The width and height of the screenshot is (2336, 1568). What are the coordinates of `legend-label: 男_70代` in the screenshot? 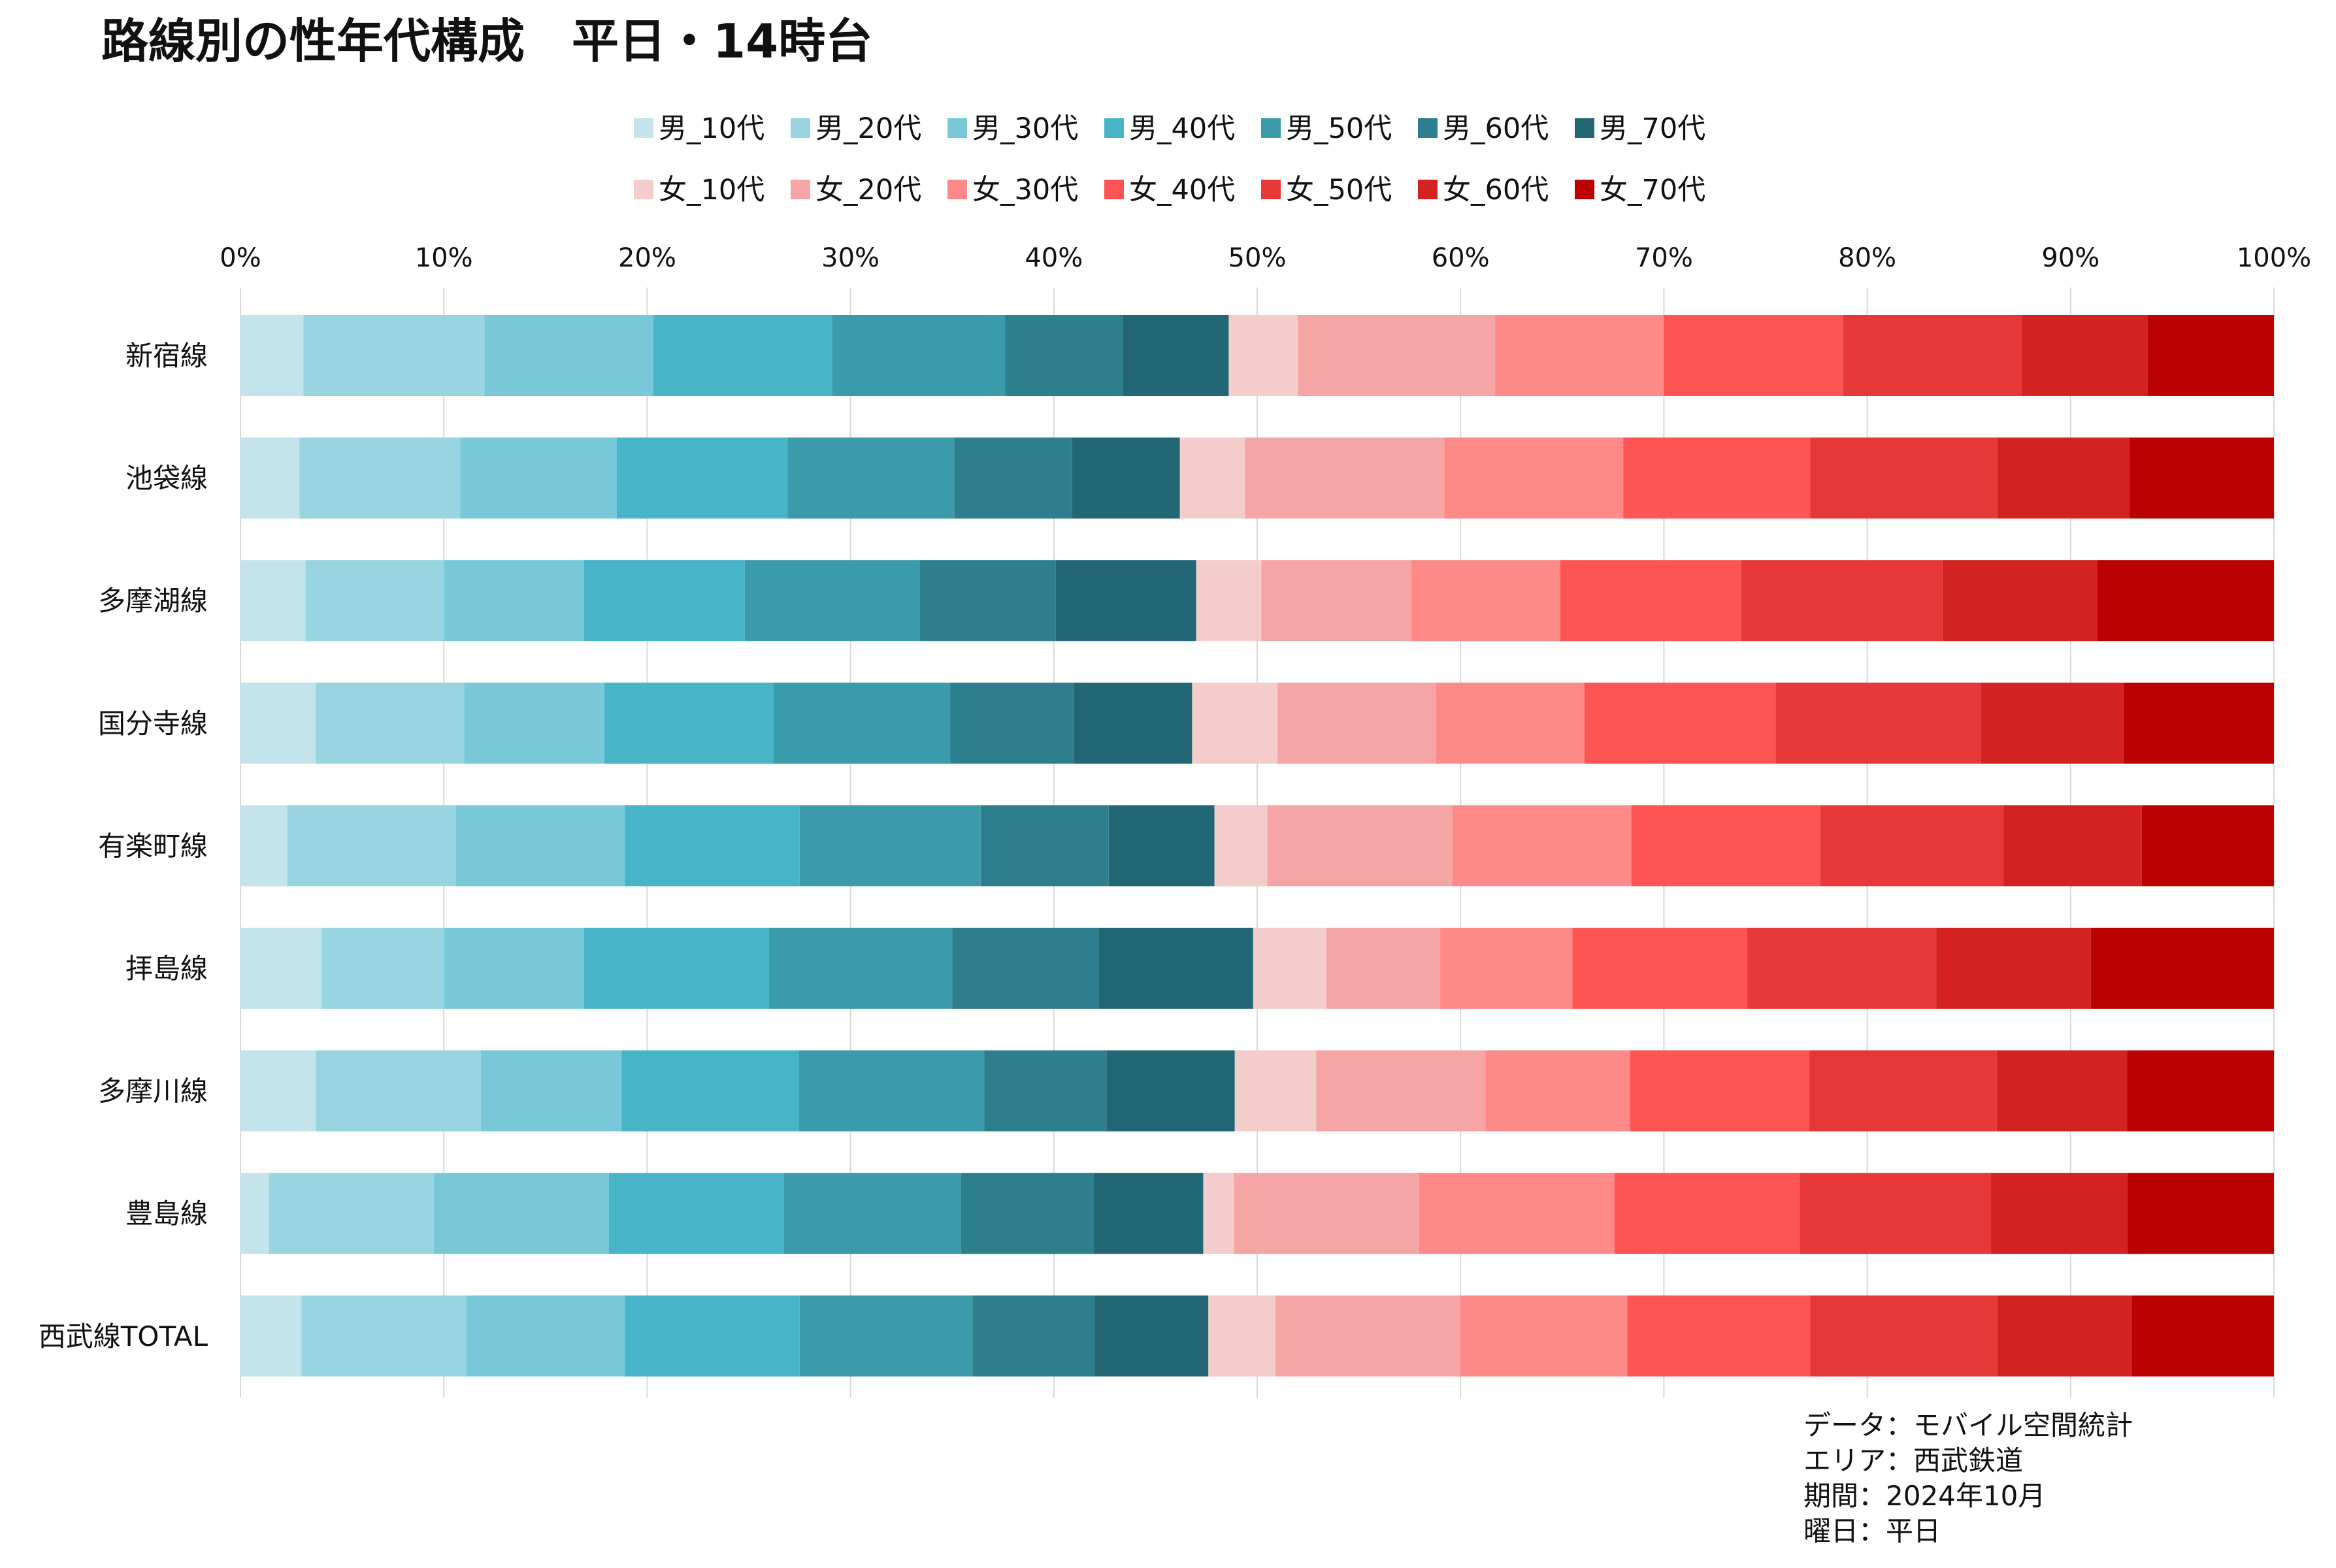 It's located at (1652, 128).